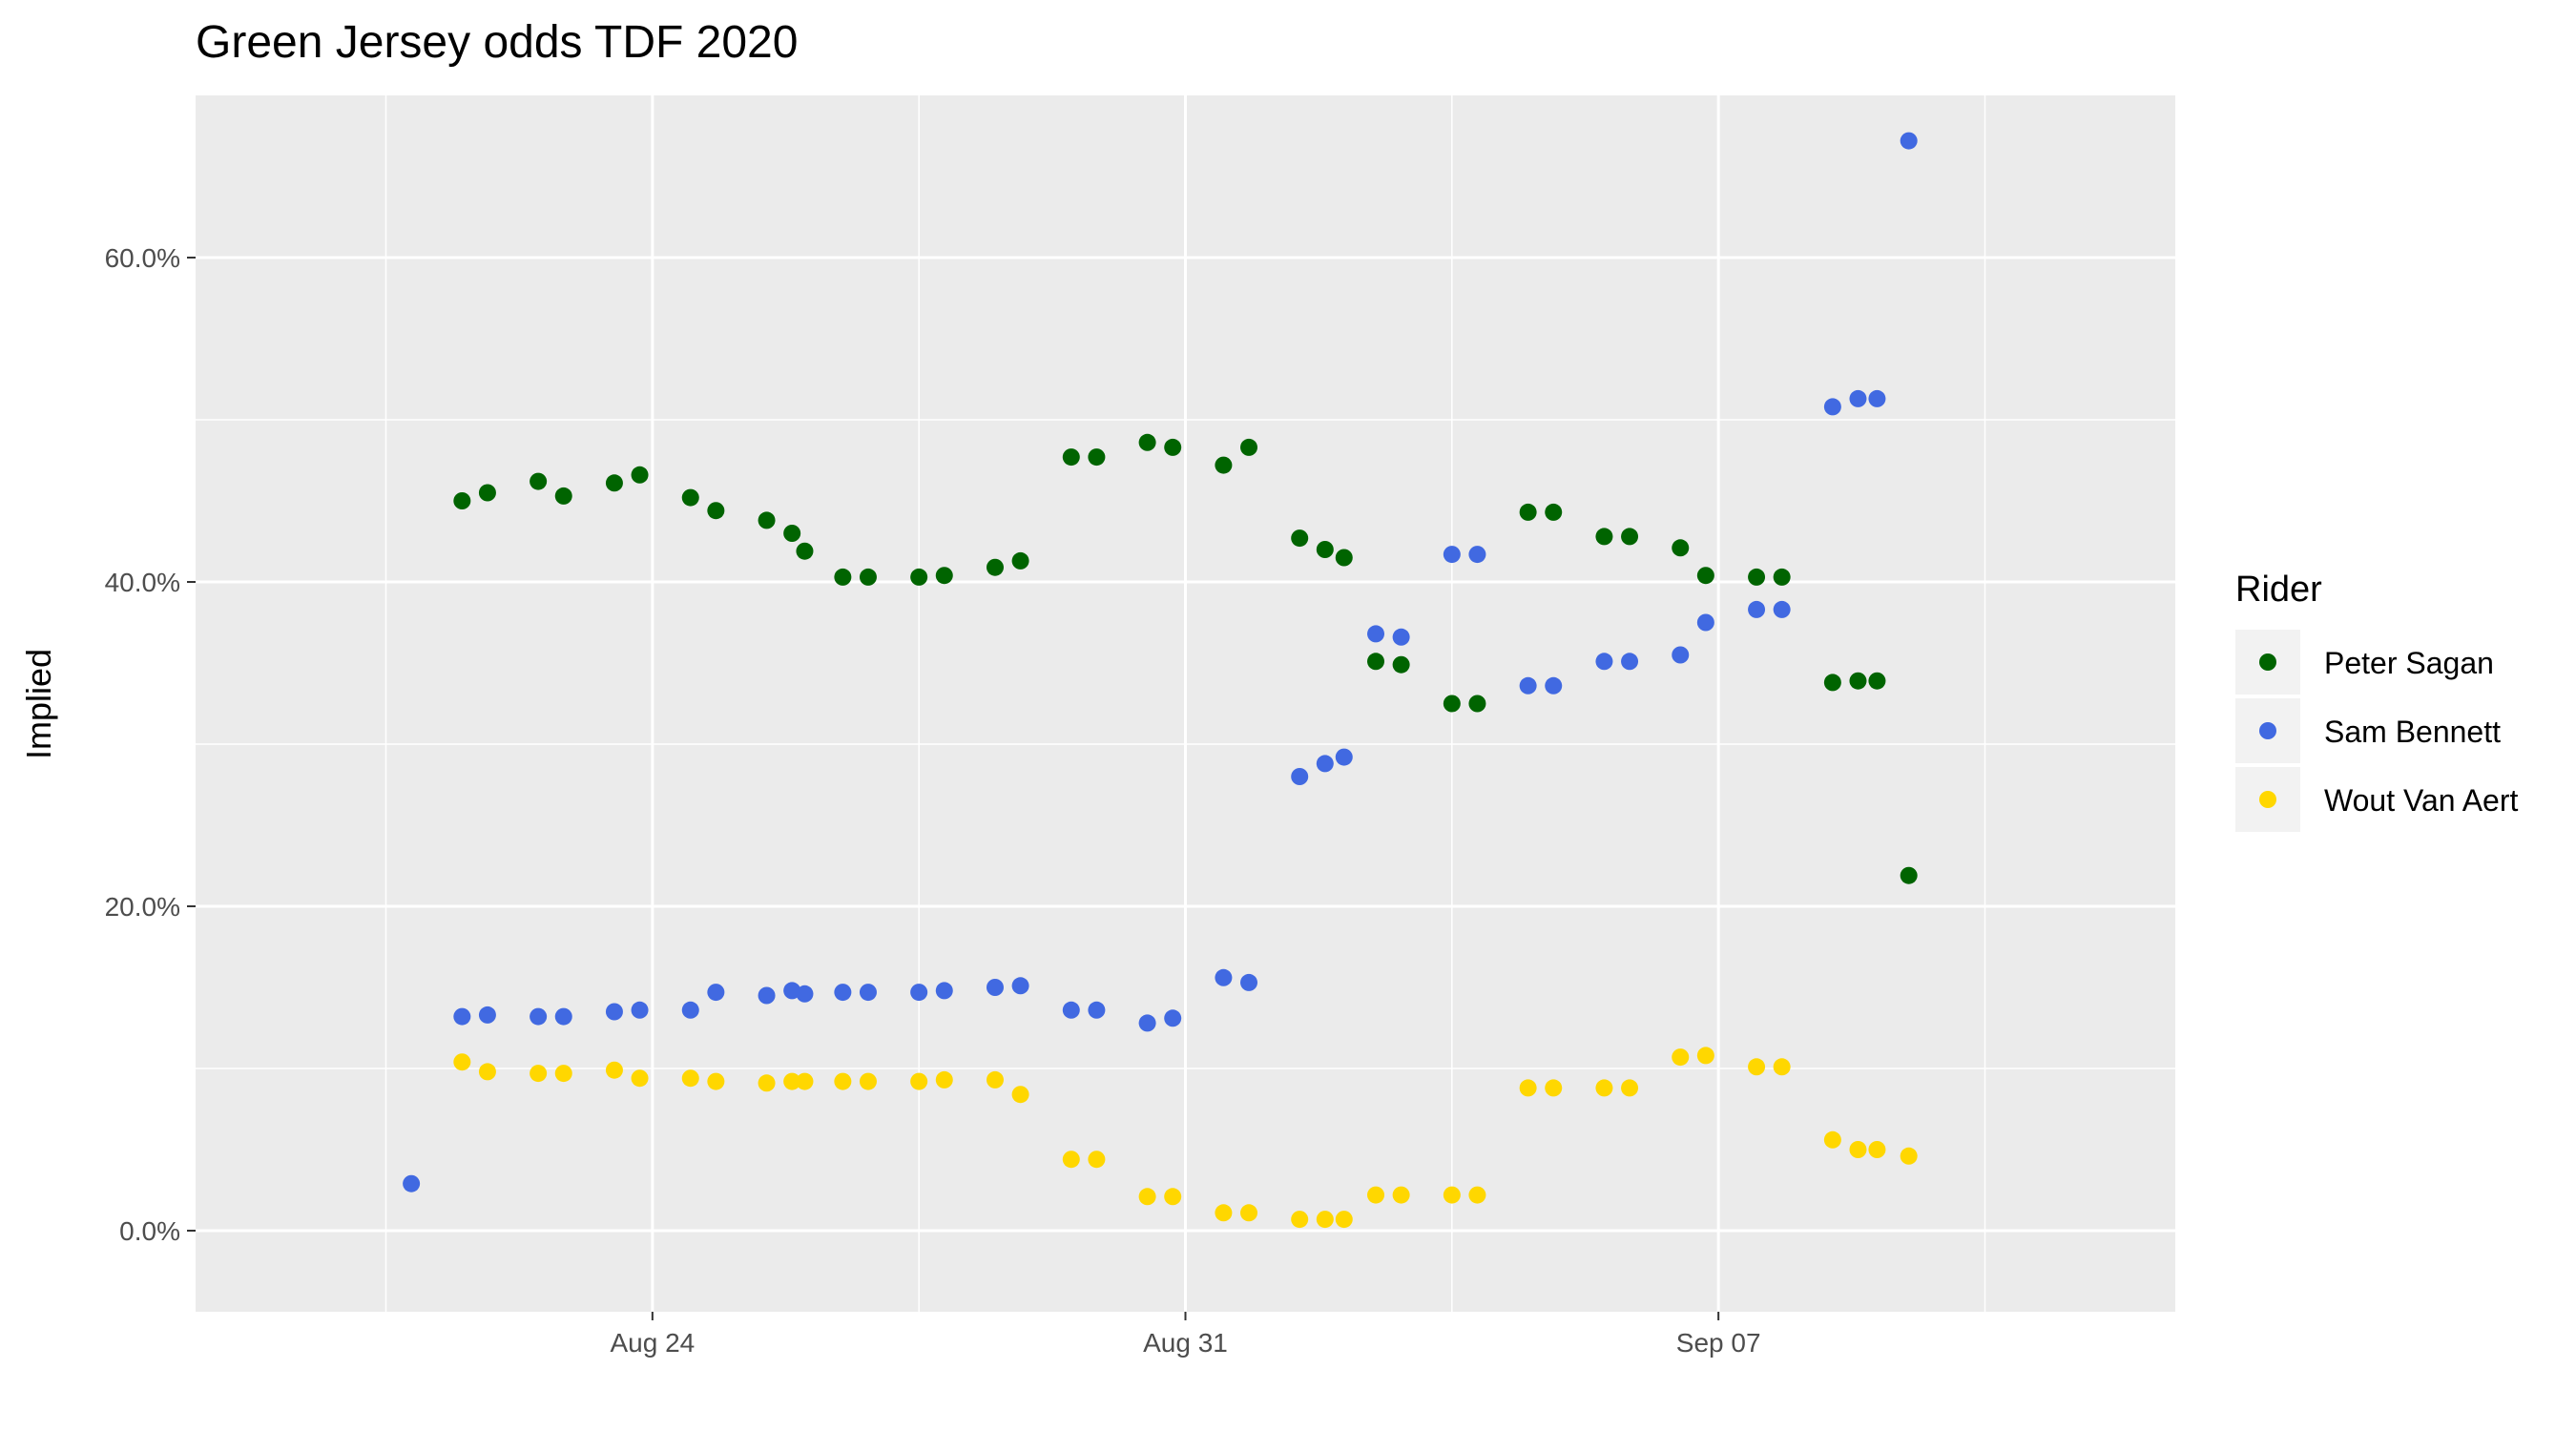 Image resolution: width=2576 pixels, height=1431 pixels. I want to click on legend-label-sam-bennett: Sam Bennett, so click(2412, 732).